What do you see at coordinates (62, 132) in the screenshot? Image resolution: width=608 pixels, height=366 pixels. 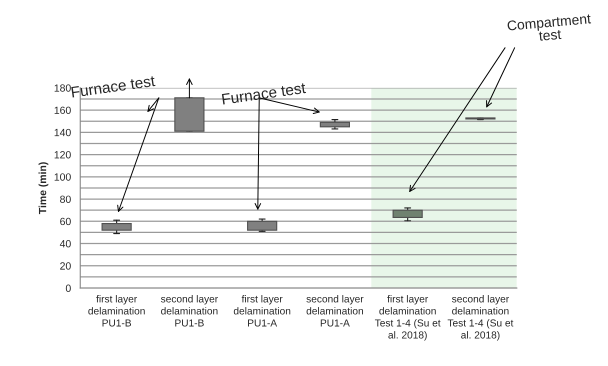 I see `y-tick-label: 140` at bounding box center [62, 132].